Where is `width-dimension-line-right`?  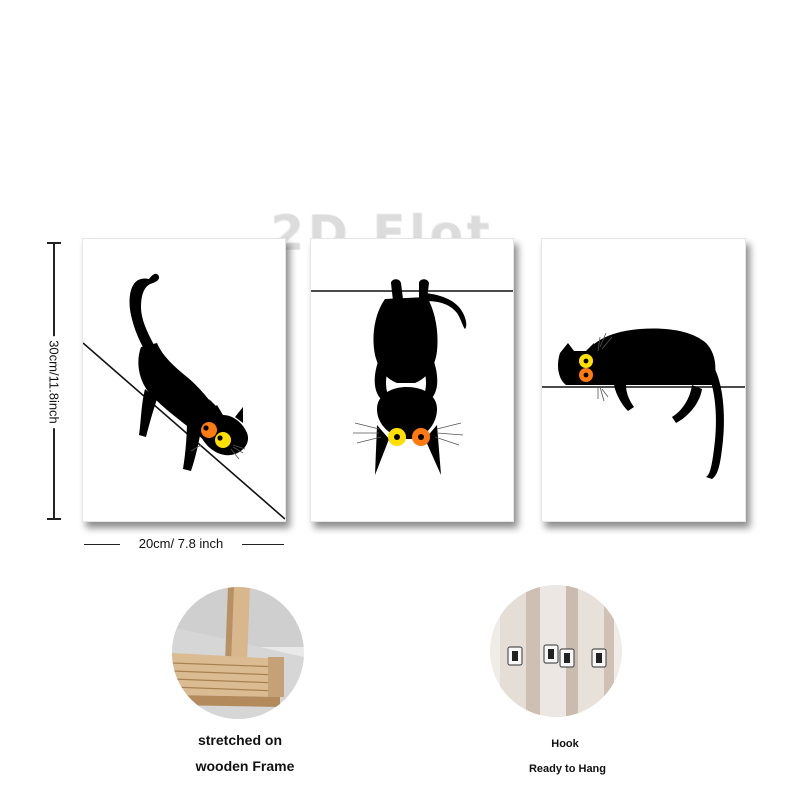
width-dimension-line-right is located at coordinates (263, 544).